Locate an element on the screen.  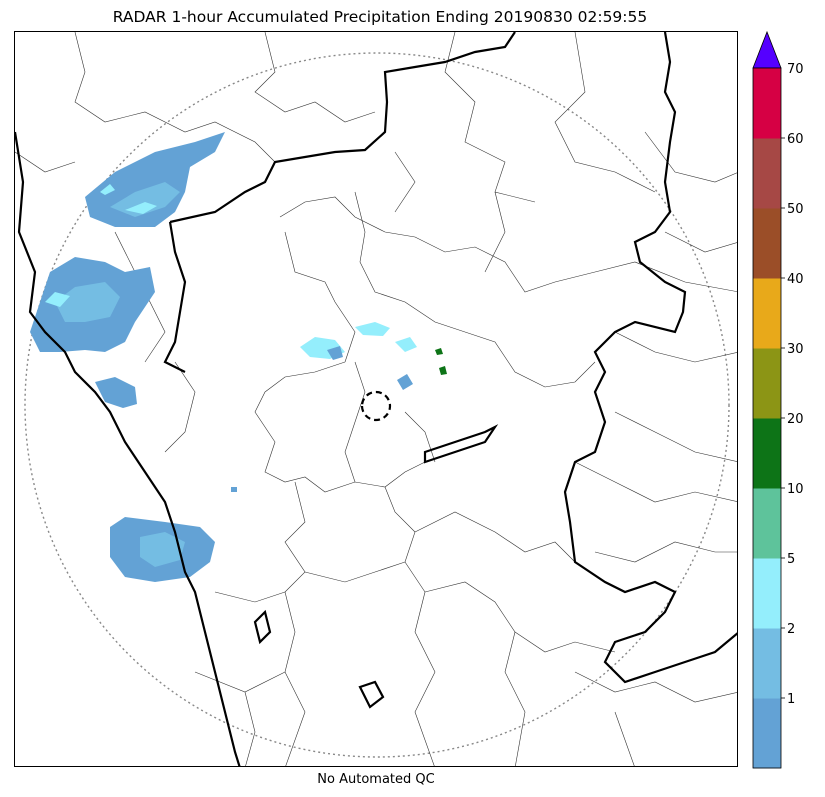
colorbar-tick-label: 5 is located at coordinates (791, 559).